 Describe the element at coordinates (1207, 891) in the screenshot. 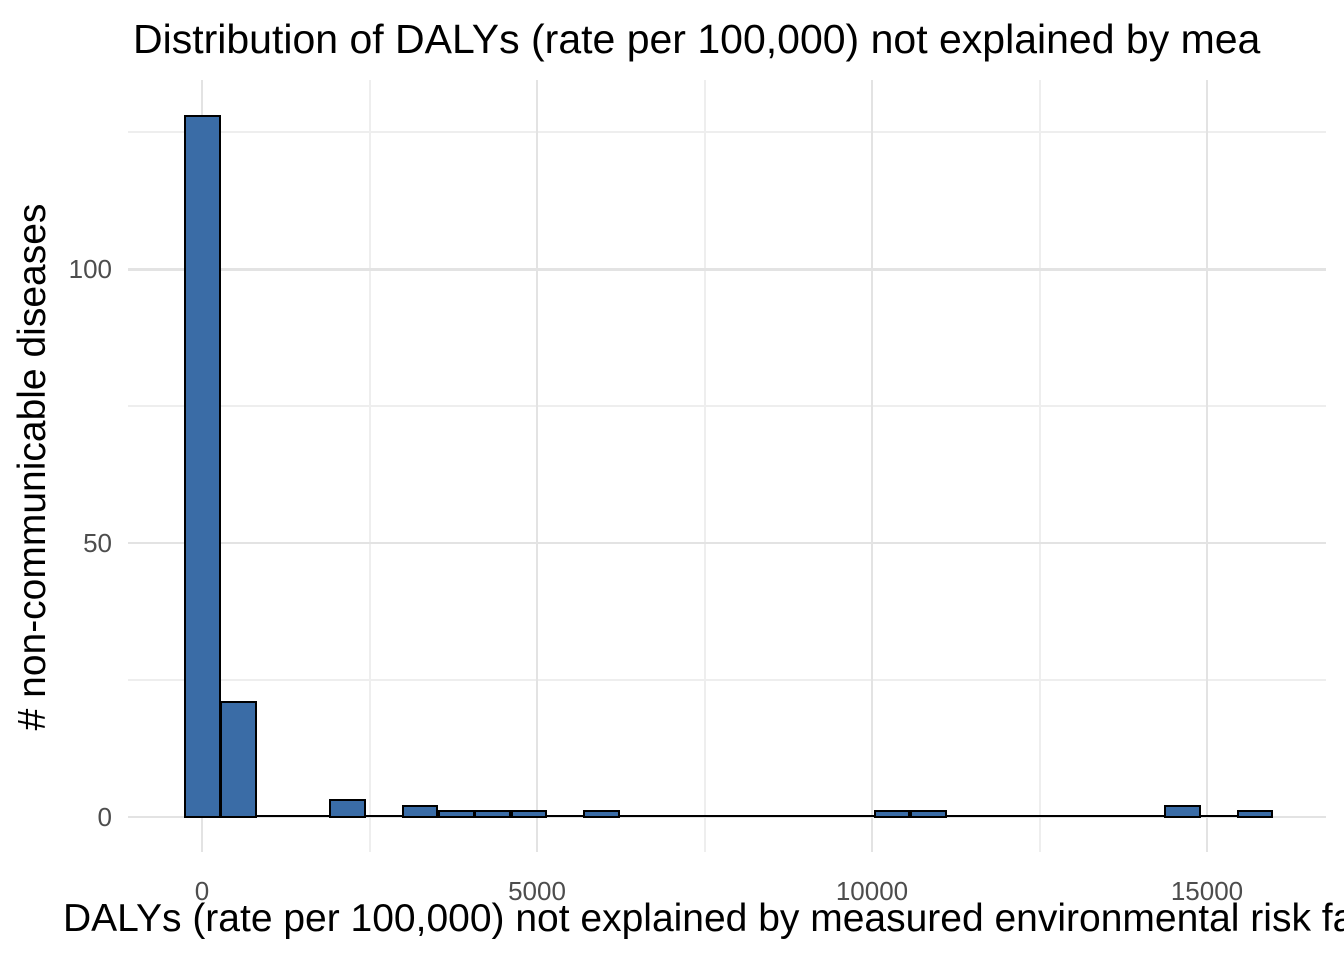

I see `x-tick-label: 15000` at that location.